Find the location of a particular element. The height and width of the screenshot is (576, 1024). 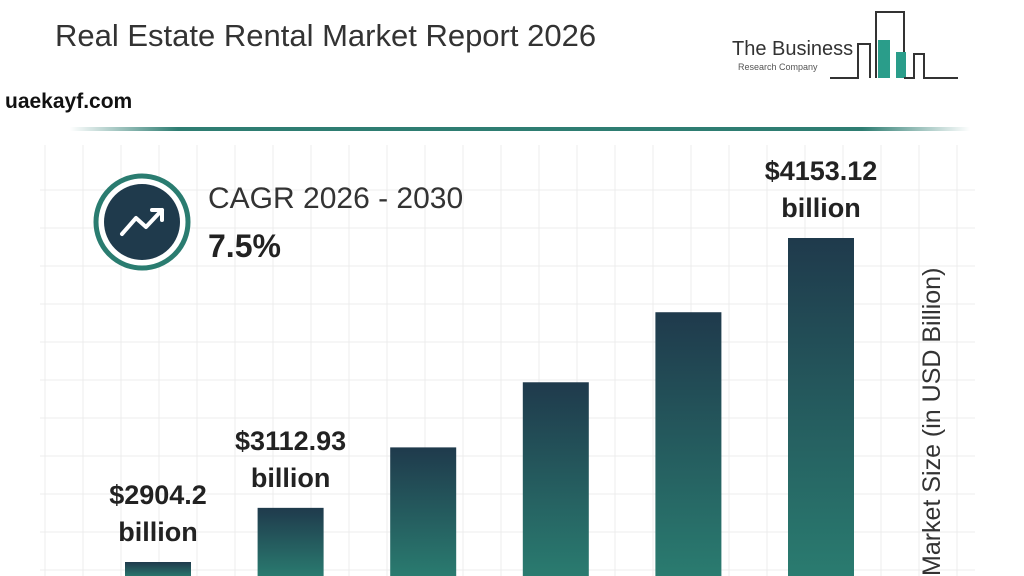

bar-2030 is located at coordinates (821, 407).